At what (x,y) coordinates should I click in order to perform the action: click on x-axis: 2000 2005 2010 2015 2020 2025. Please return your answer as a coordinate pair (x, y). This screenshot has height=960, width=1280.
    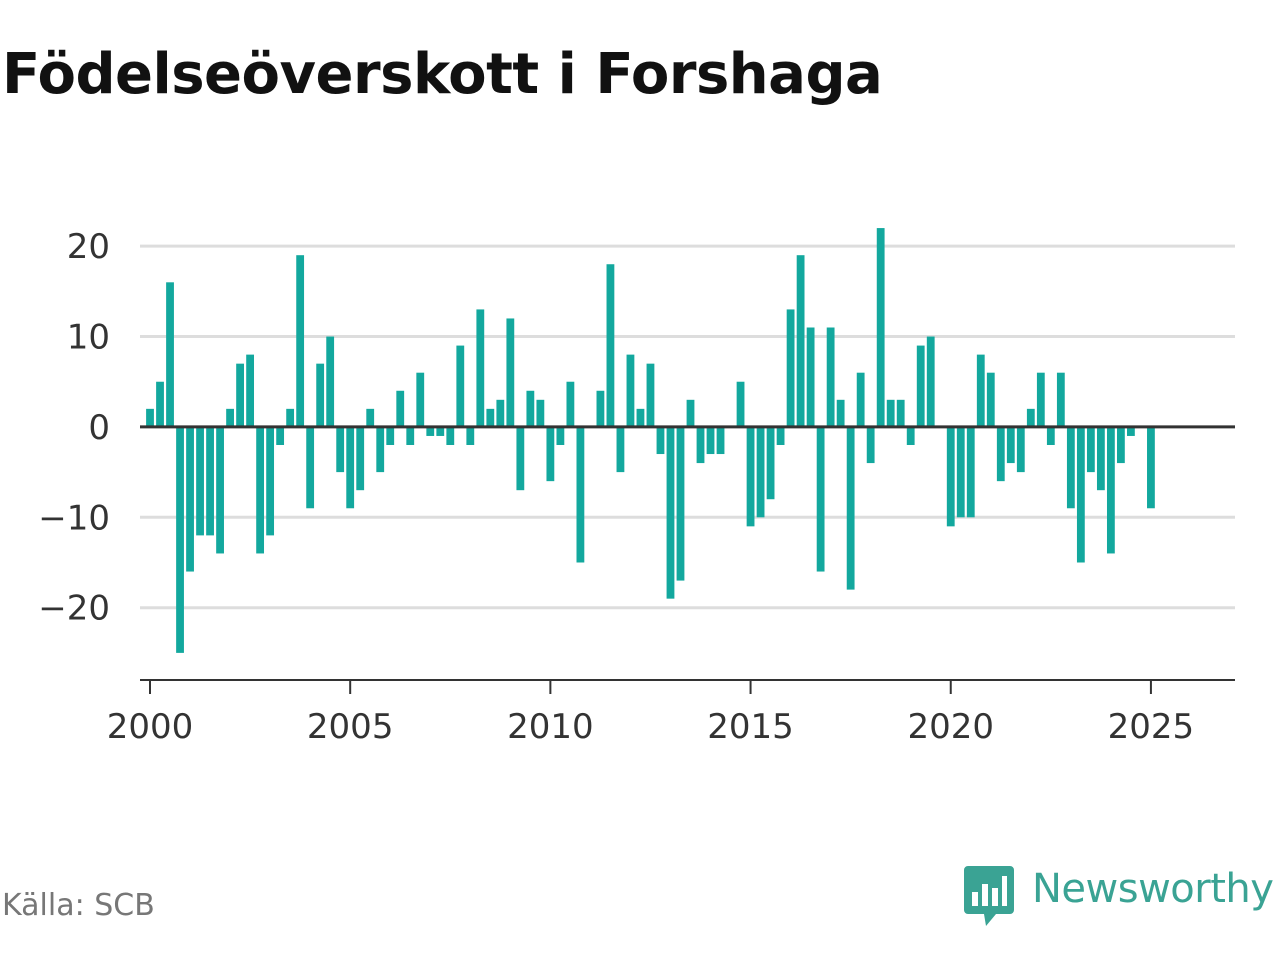
    Looking at the image, I should click on (671, 713).